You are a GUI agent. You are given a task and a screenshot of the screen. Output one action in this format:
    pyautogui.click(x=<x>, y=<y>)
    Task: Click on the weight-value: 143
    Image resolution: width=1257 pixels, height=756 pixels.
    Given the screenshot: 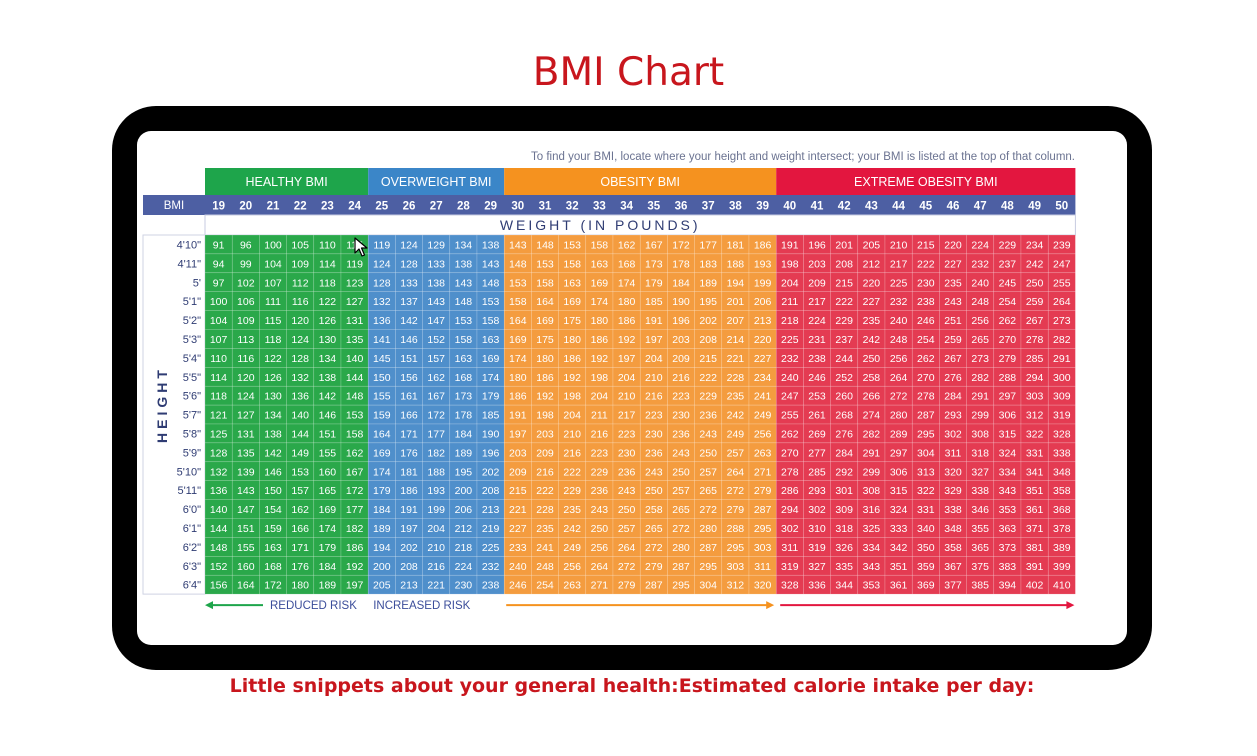 What is the action you would take?
    pyautogui.click(x=491, y=264)
    